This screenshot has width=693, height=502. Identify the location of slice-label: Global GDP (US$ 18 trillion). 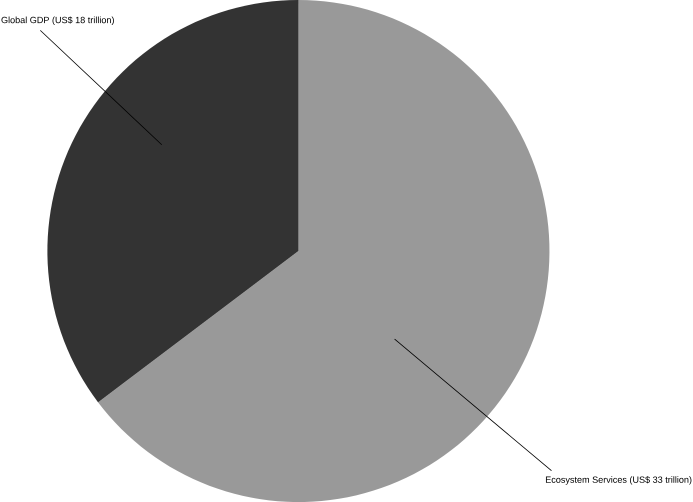
(57, 20).